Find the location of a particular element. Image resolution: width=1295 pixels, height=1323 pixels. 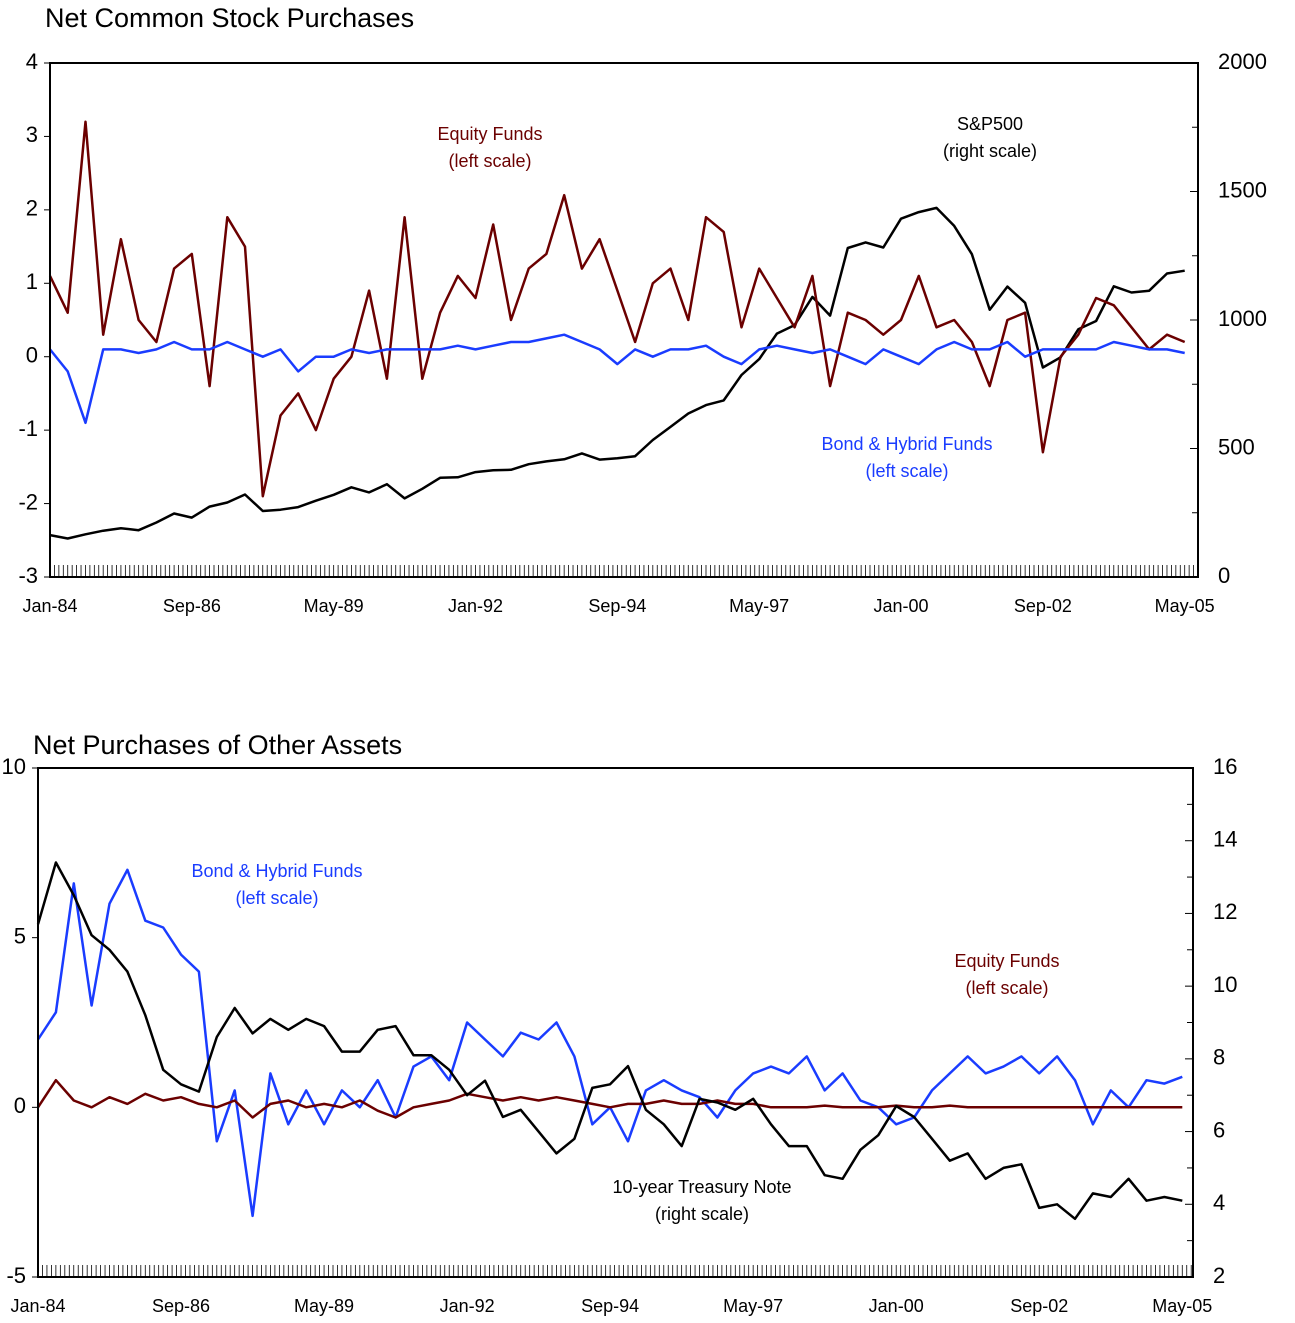

y2-tick-label: 12 is located at coordinates (1225, 911).